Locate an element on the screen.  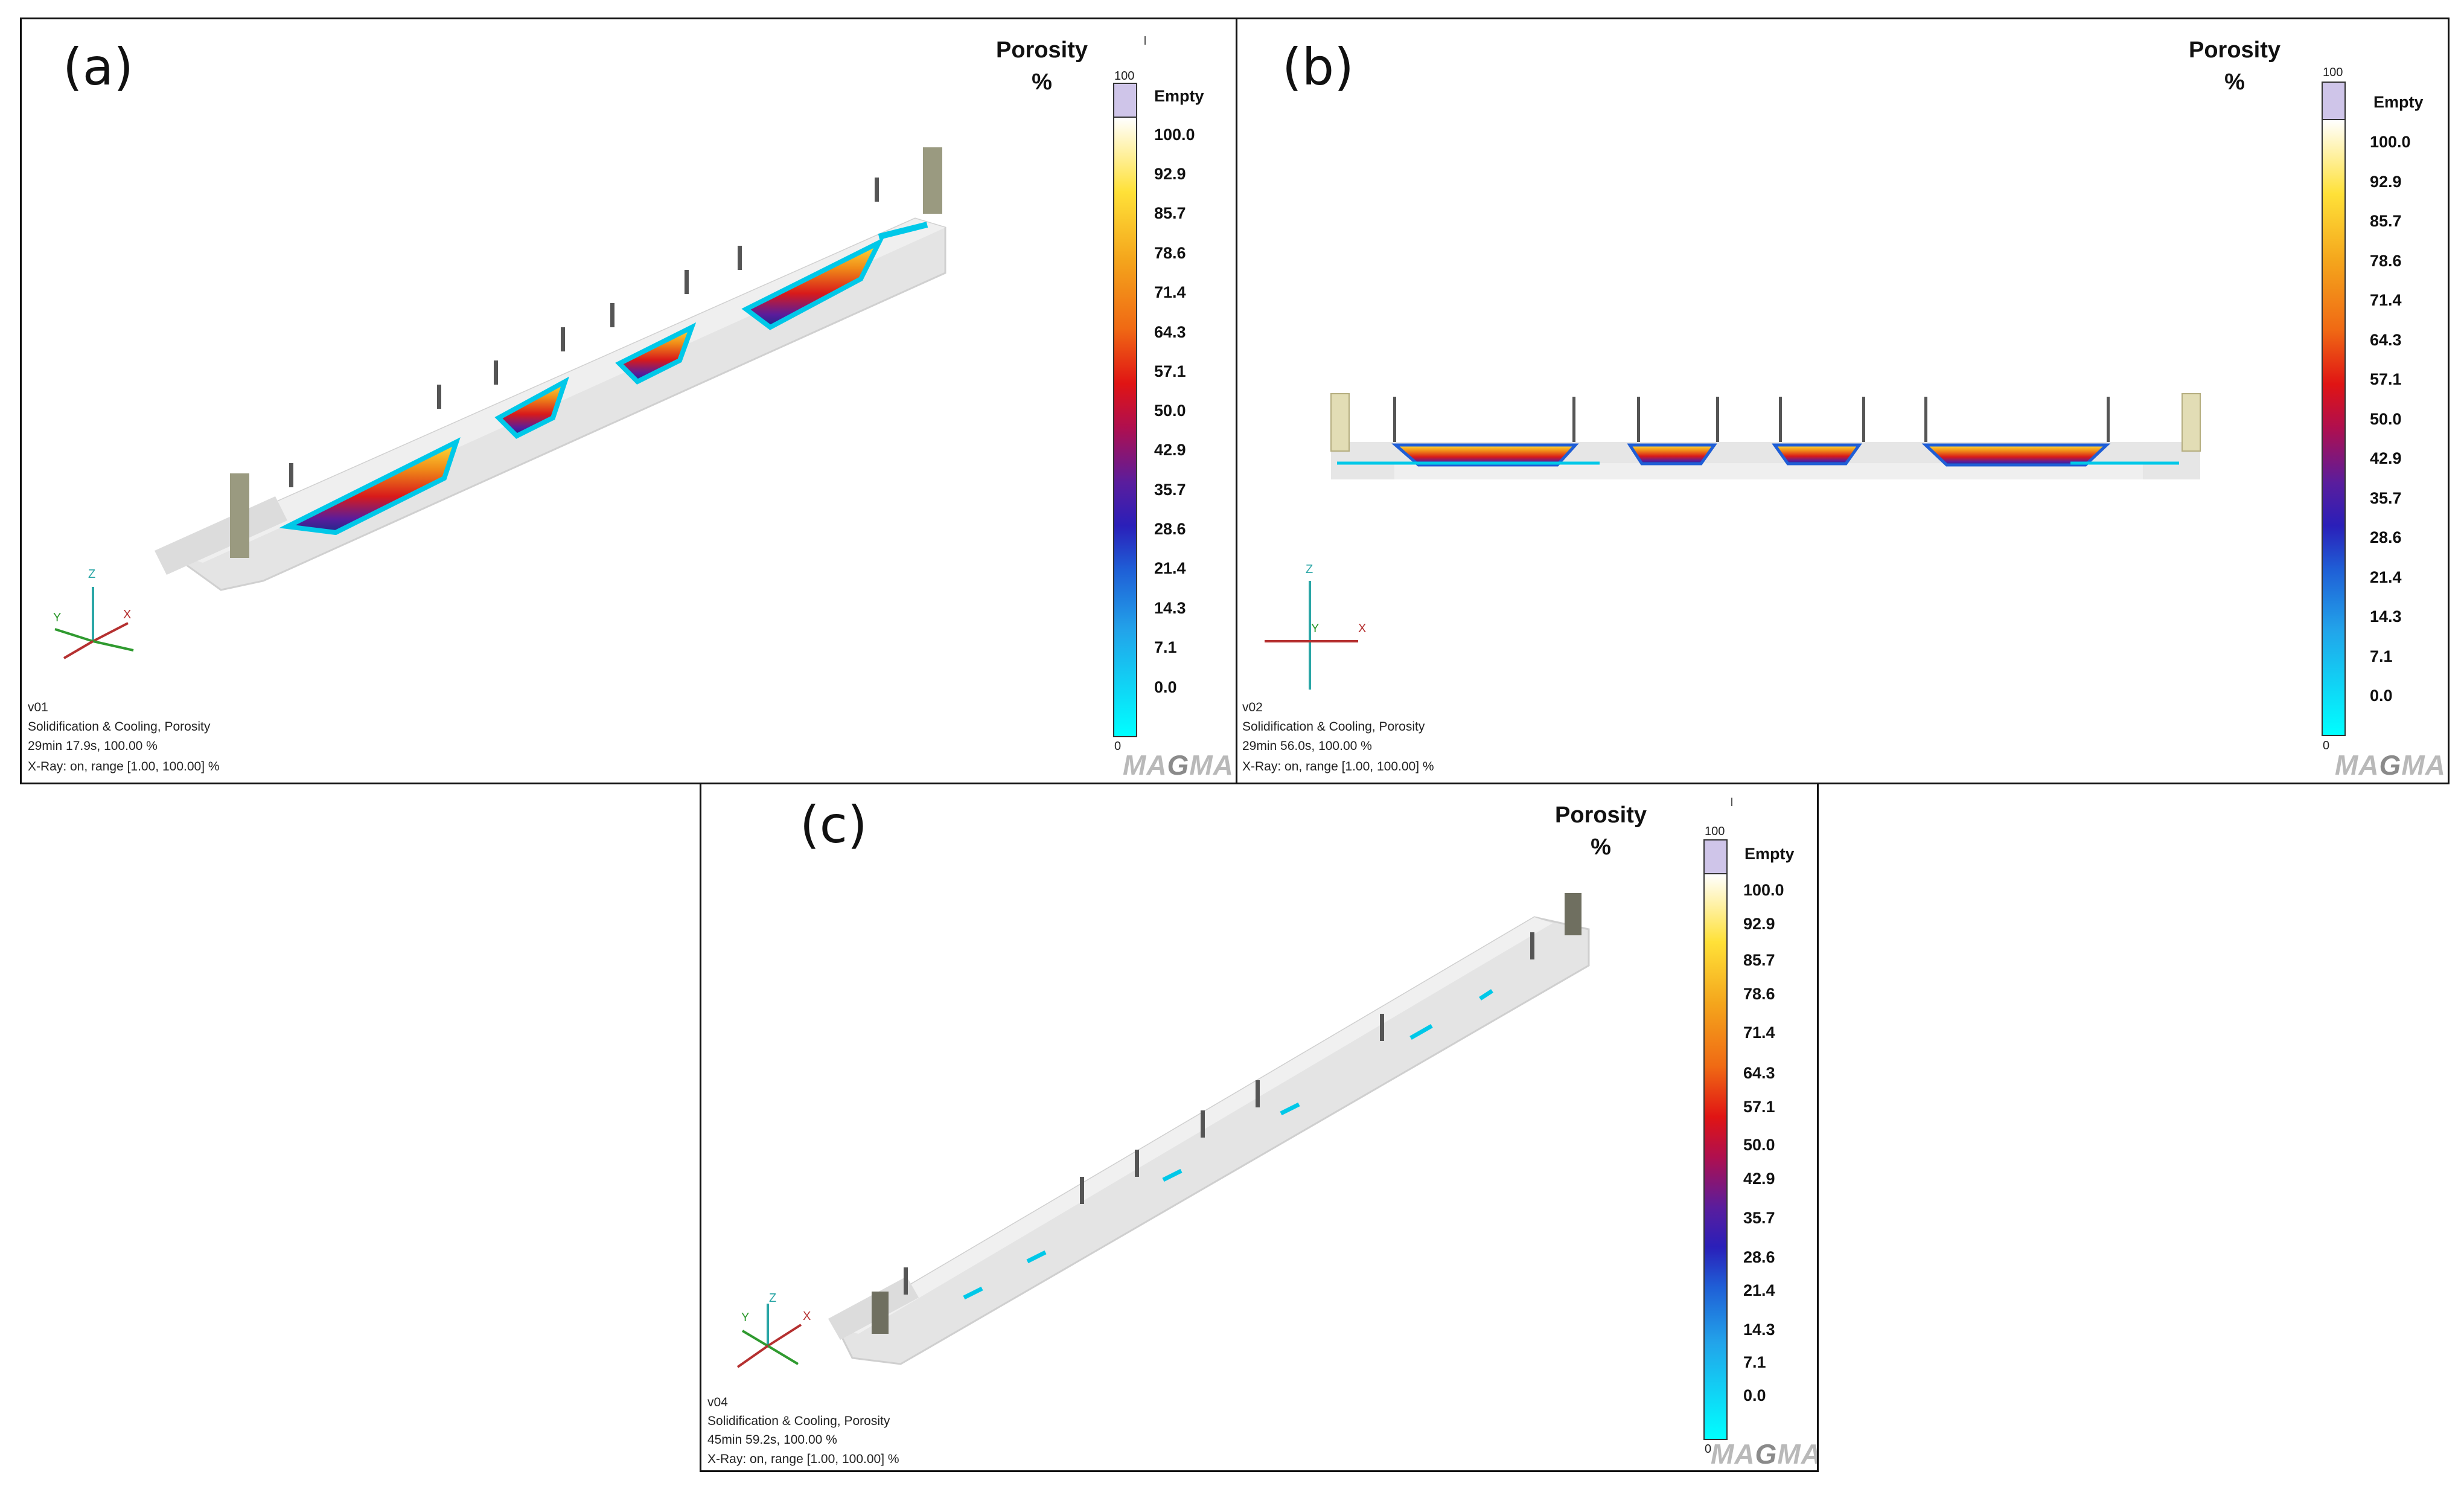
panel-letter: (a) is located at coordinates (98, 67).